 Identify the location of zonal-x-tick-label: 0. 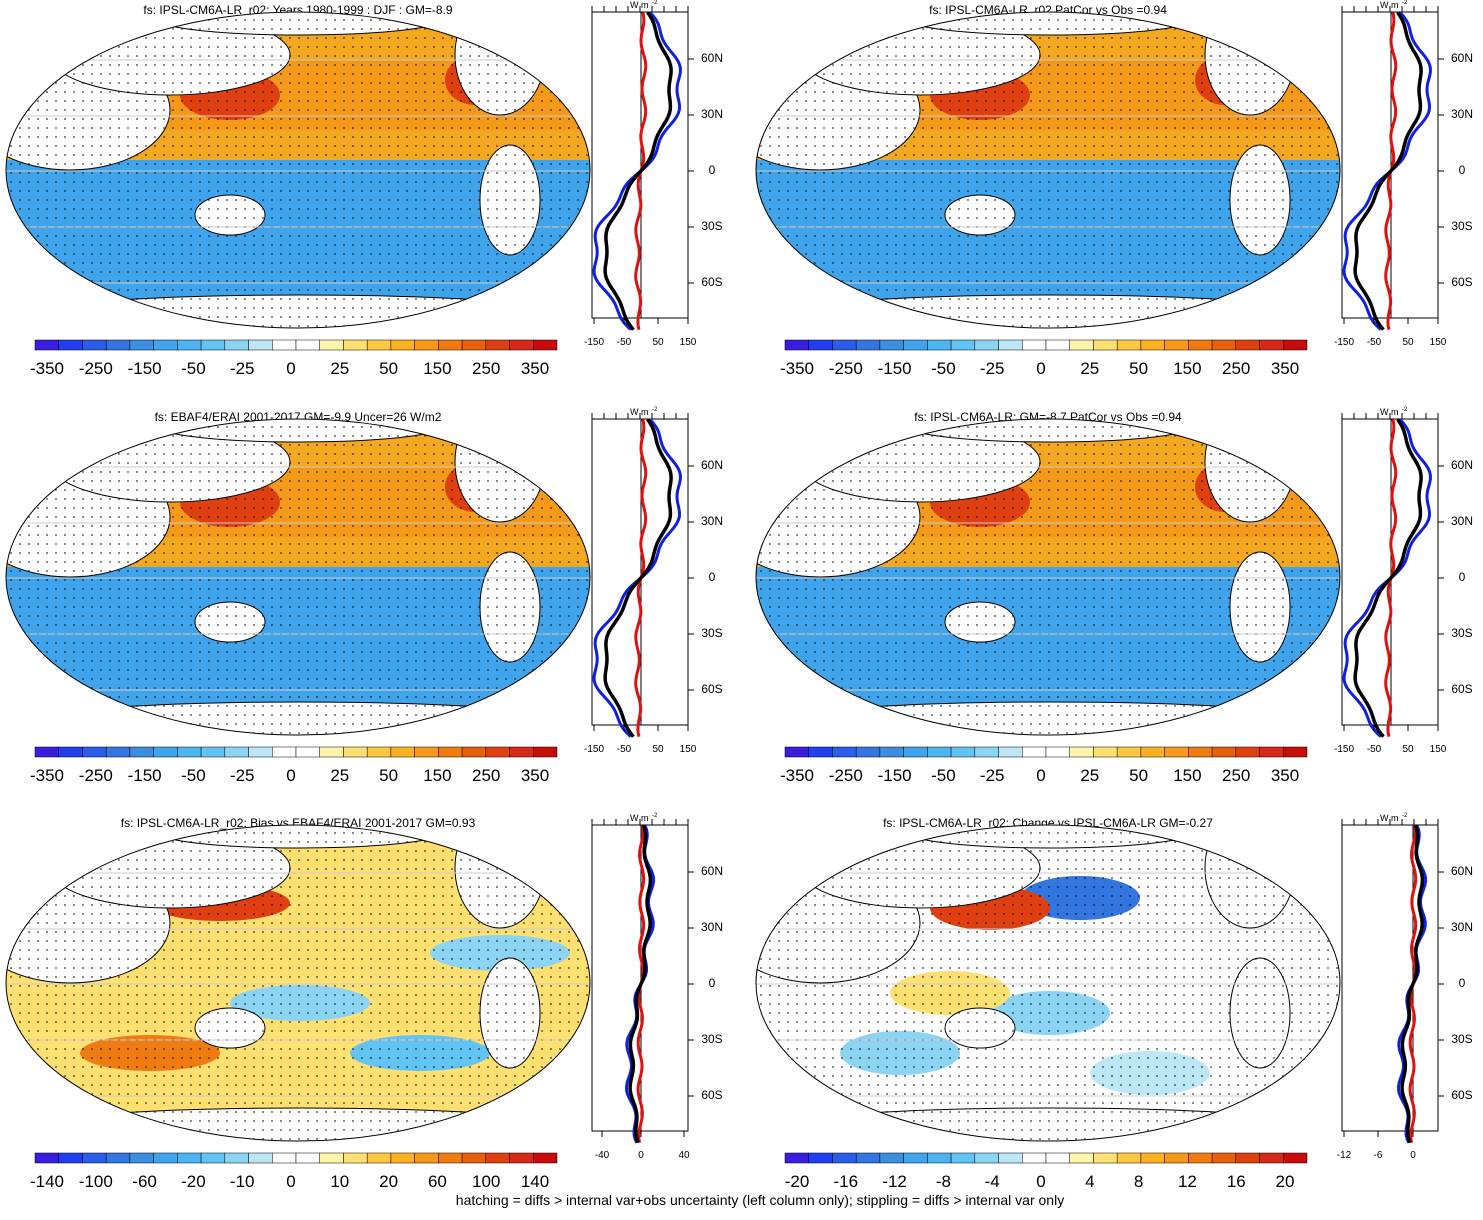
(1413, 1155).